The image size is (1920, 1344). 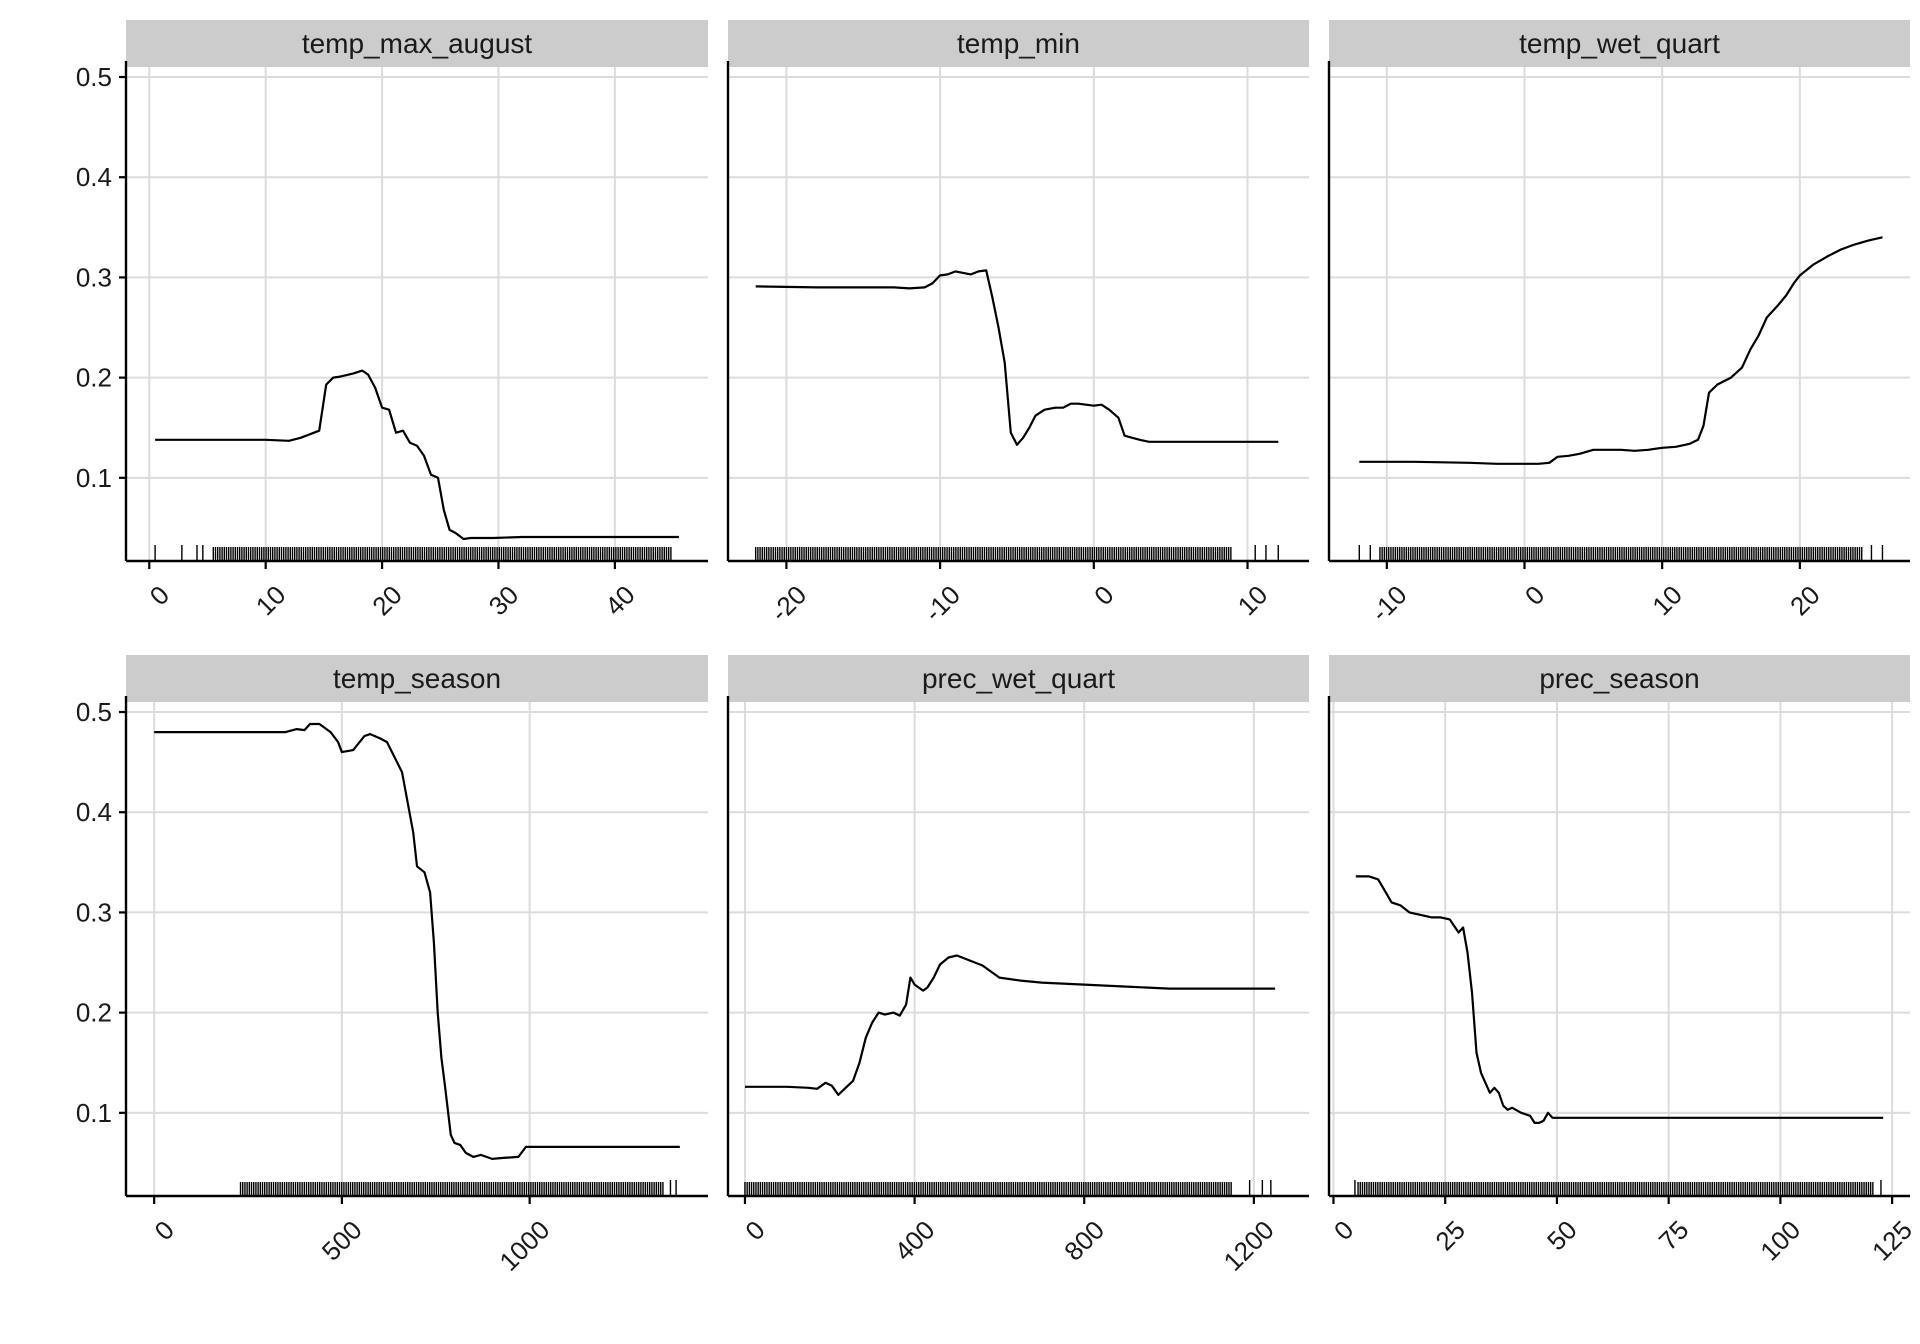 I want to click on x-tick-label: 500, so click(x=342, y=1241).